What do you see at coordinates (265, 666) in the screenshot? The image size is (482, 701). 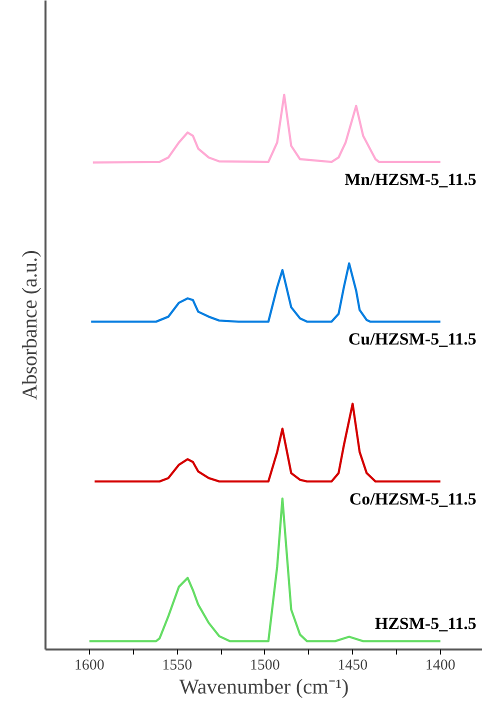 I see `x-tick-label: 1500` at bounding box center [265, 666].